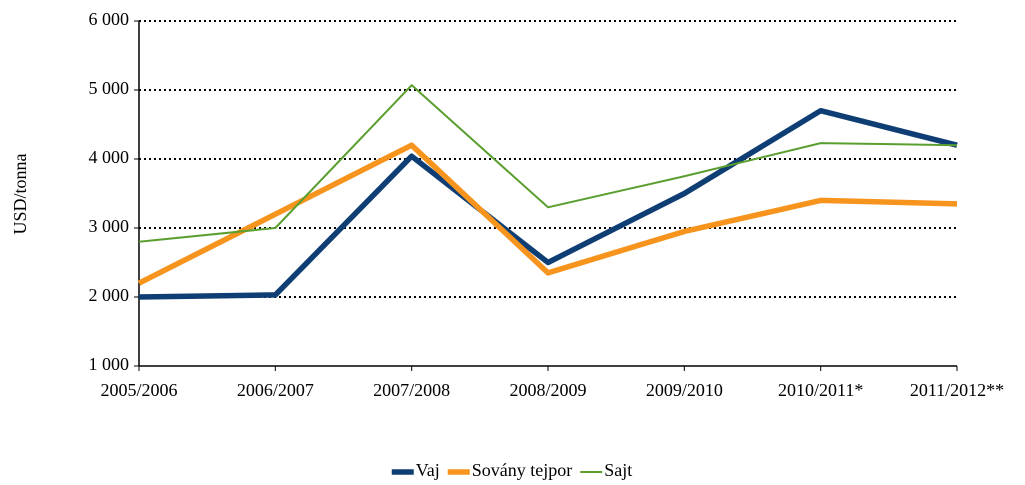 The width and height of the screenshot is (1025, 485). I want to click on y-tick-label: 2 000, so click(109, 295).